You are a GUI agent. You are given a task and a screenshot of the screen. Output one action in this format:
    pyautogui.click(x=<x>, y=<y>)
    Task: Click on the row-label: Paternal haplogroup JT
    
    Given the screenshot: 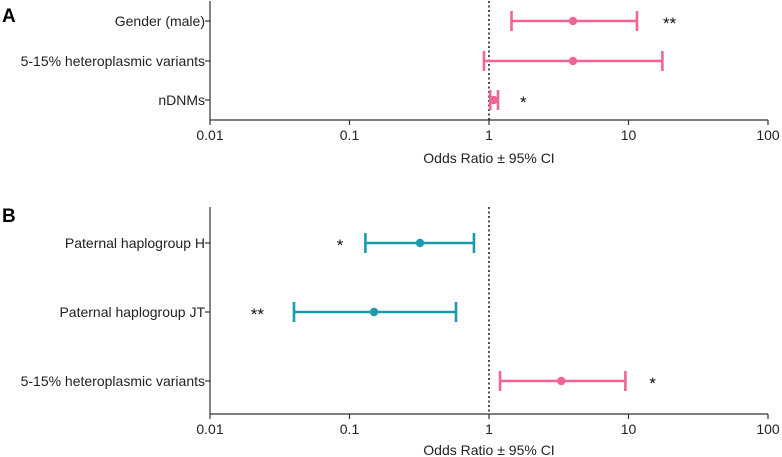 What is the action you would take?
    pyautogui.click(x=132, y=312)
    